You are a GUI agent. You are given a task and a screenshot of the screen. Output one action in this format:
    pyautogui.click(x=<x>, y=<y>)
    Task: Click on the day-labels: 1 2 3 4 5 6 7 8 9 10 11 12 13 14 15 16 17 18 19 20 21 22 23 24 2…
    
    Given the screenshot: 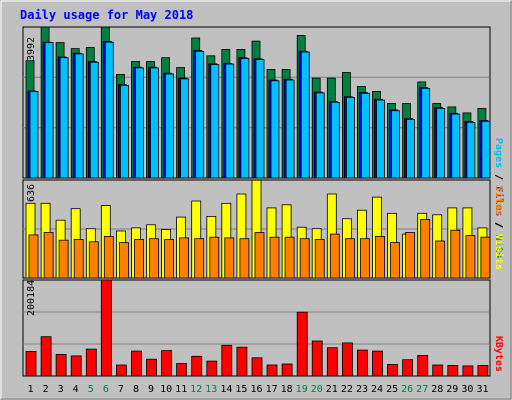 What is the action you would take?
    pyautogui.click(x=257, y=389)
    